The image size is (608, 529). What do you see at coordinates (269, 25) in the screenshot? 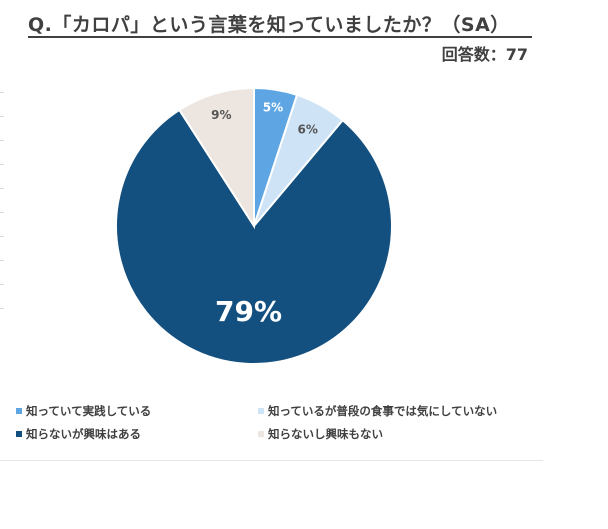
I see `chart-title: Q.「カロパ」という言葉を知っていましたか？（SA）` at bounding box center [269, 25].